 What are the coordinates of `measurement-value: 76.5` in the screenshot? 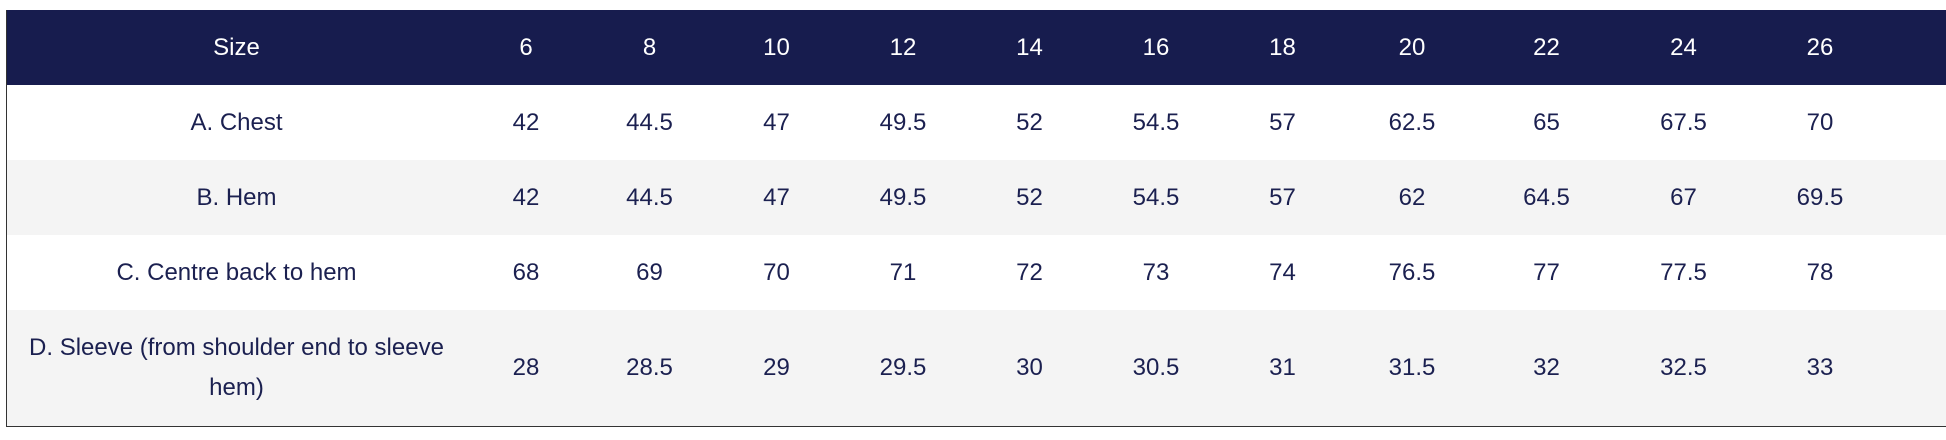 It's located at (1412, 272).